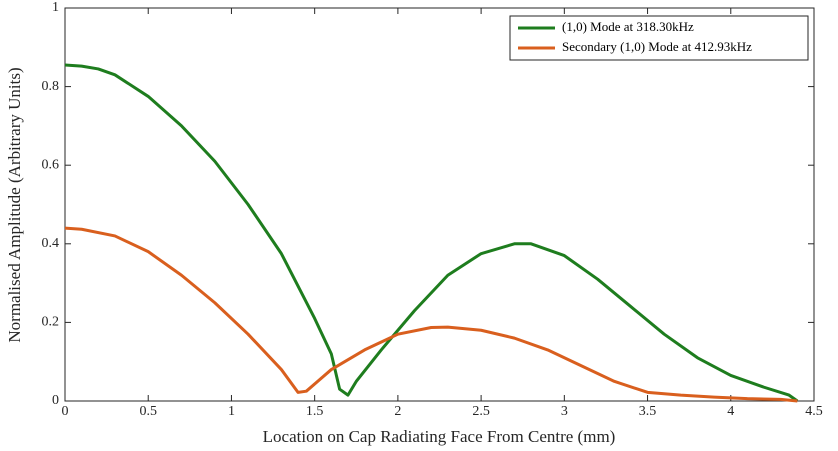 Image resolution: width=838 pixels, height=451 pixels. What do you see at coordinates (55, 7) in the screenshot?
I see `y-tick-label: 1` at bounding box center [55, 7].